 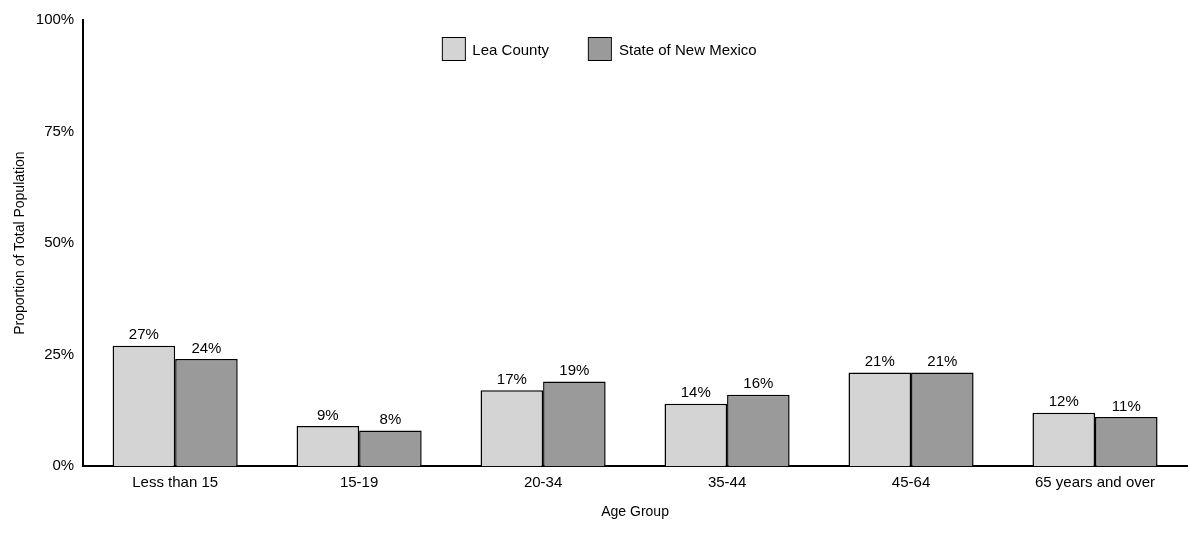 I want to click on data-label: 27%, so click(x=143, y=334).